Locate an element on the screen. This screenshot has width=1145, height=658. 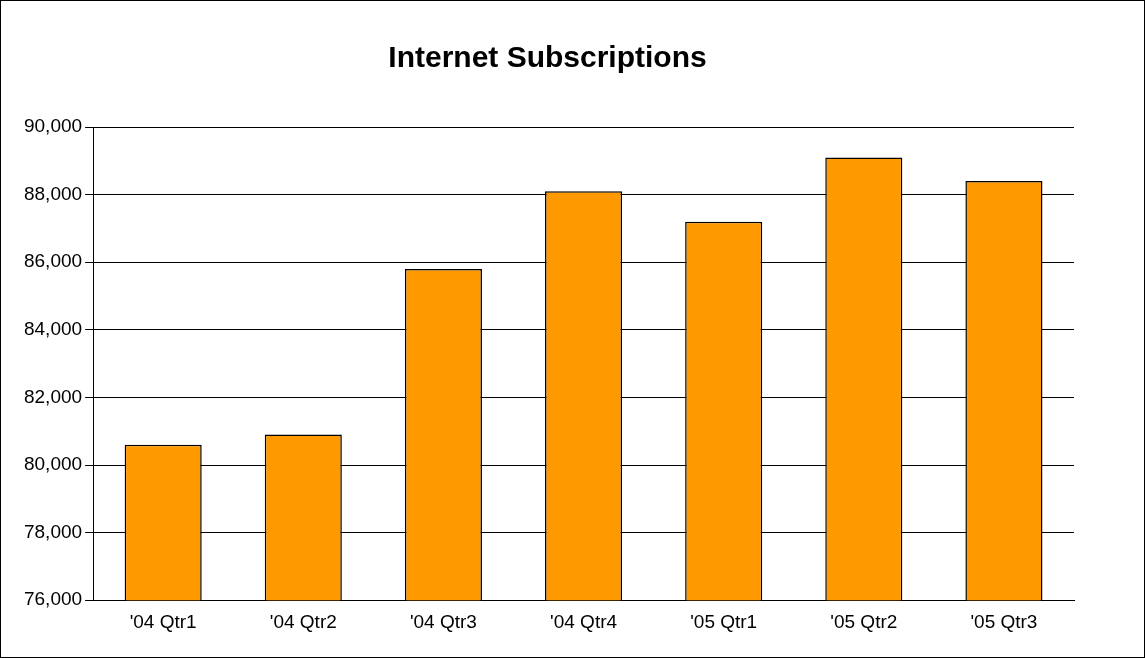
x-tick-label: '04 Qtr2 is located at coordinates (303, 621).